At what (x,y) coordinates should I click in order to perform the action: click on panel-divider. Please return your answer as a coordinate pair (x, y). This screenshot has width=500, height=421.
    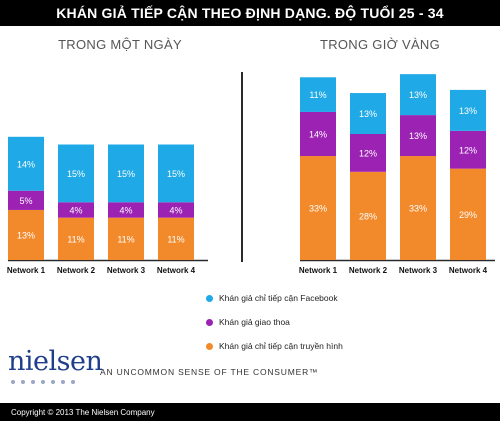
    Looking at the image, I should click on (242, 167).